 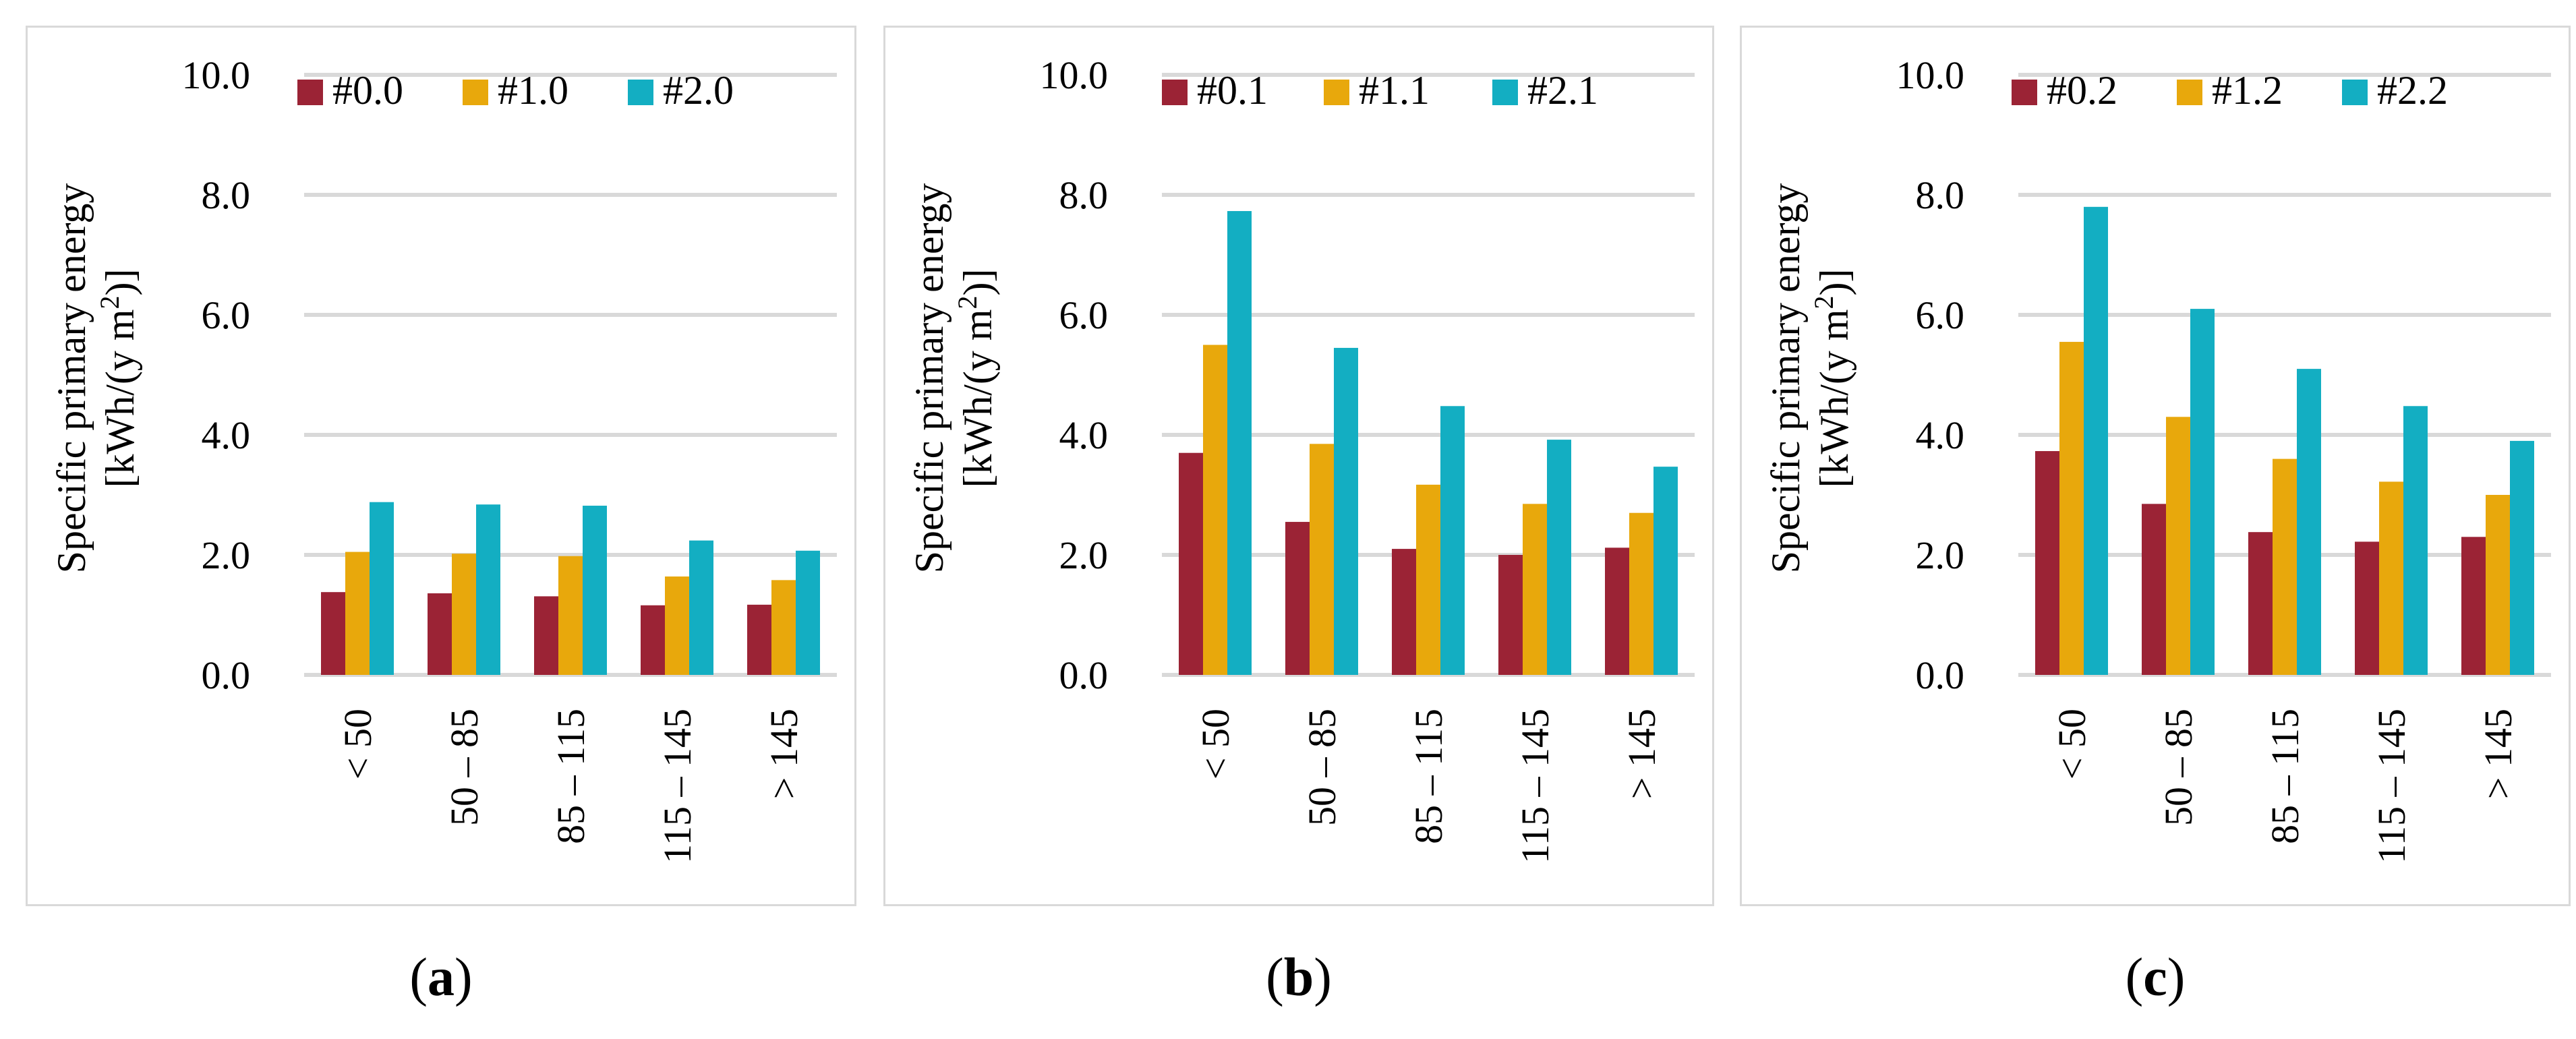 I want to click on caption-a: (a), so click(x=441, y=978).